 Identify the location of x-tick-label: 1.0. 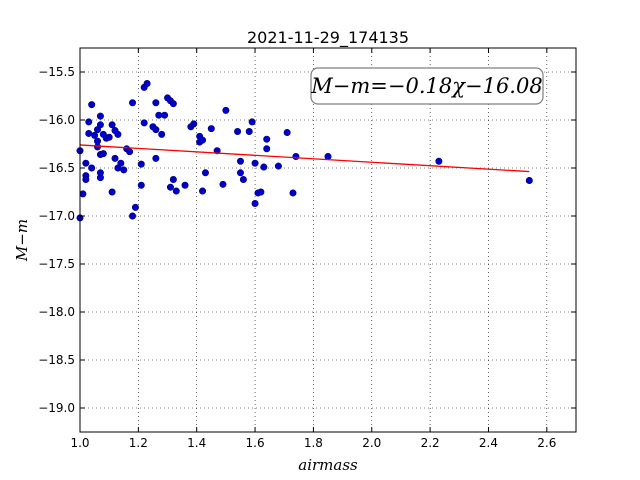
(79, 443).